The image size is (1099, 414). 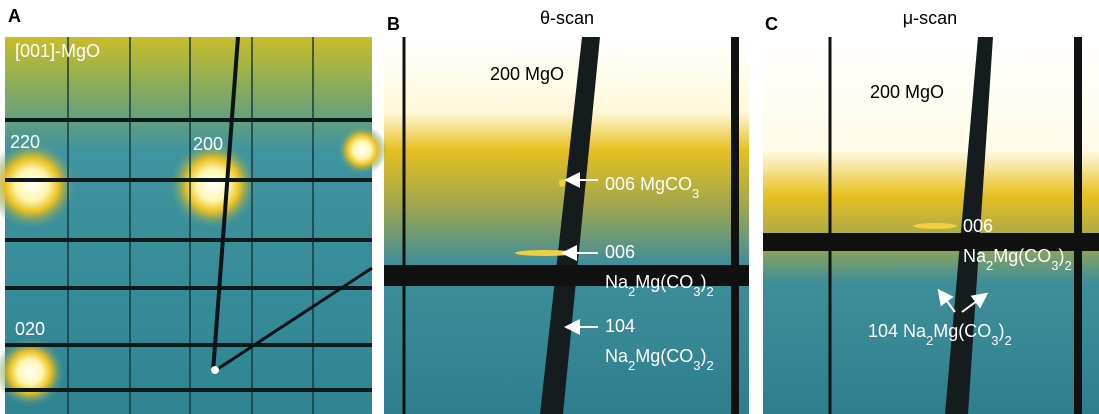 What do you see at coordinates (930, 18) in the screenshot?
I see `panel-title: μ-scan` at bounding box center [930, 18].